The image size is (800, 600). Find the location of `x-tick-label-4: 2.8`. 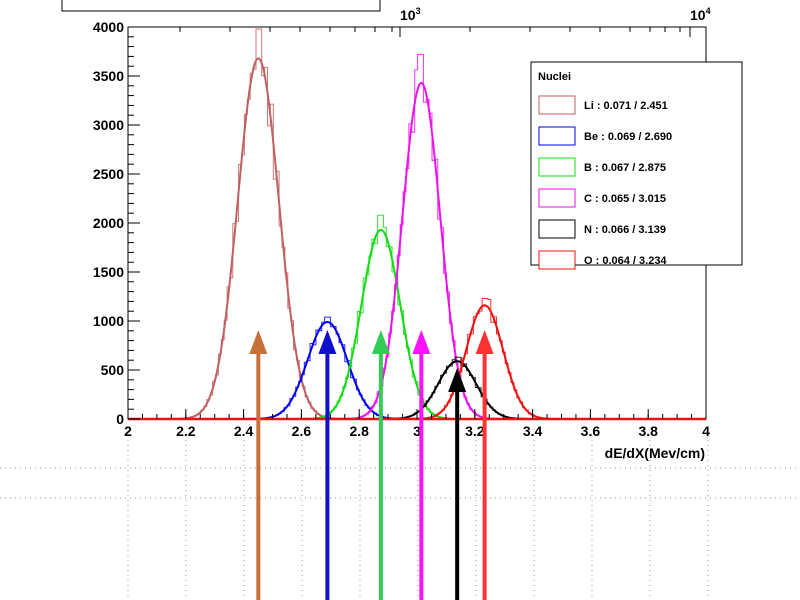

x-tick-label-4: 2.8 is located at coordinates (359, 431).